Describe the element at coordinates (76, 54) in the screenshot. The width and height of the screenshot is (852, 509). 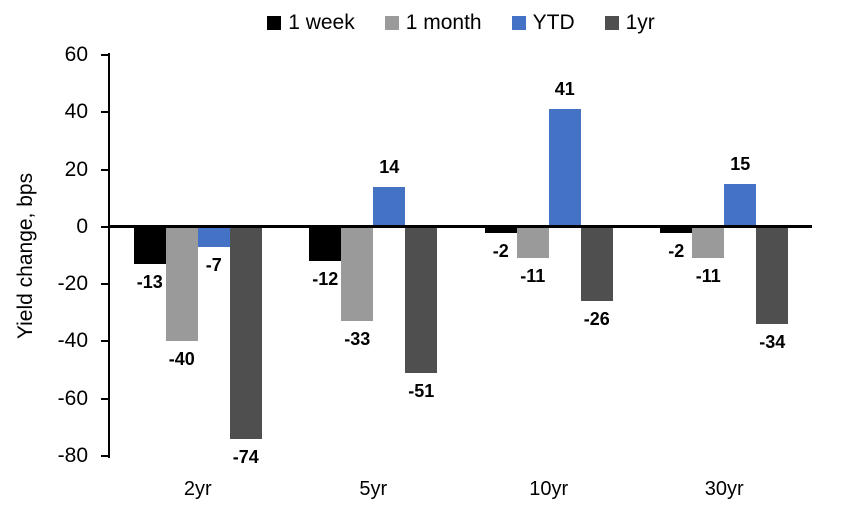
I see `y-tick-label: 60` at that location.